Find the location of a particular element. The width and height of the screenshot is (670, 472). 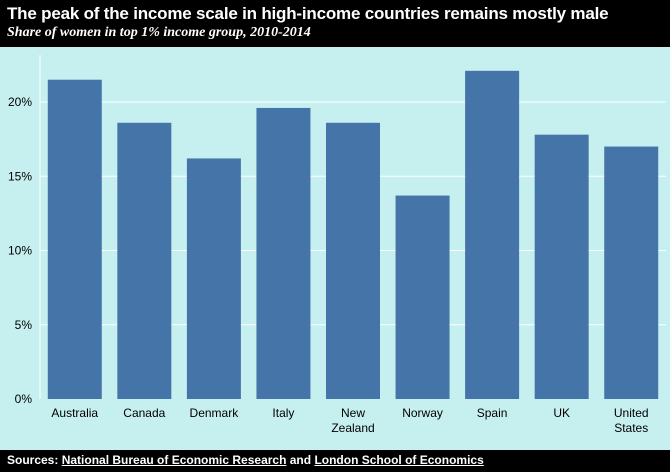

bar-uk is located at coordinates (561, 267).